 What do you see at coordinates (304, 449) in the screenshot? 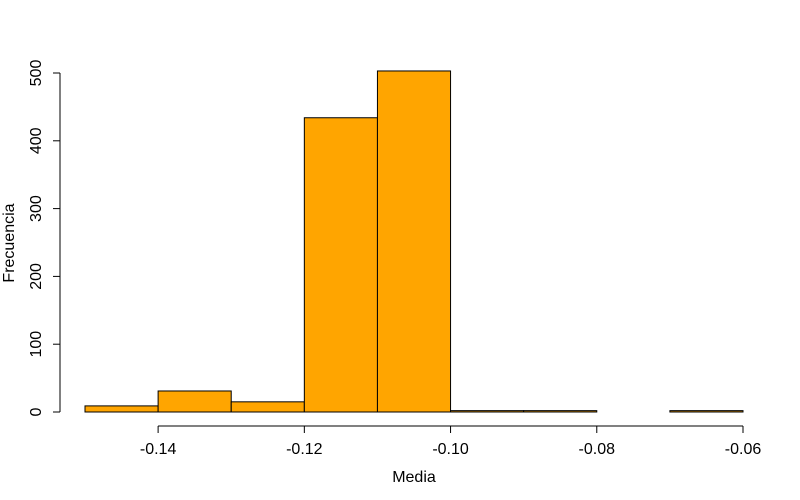
I see `x-tick-label-1: -0.12` at bounding box center [304, 449].